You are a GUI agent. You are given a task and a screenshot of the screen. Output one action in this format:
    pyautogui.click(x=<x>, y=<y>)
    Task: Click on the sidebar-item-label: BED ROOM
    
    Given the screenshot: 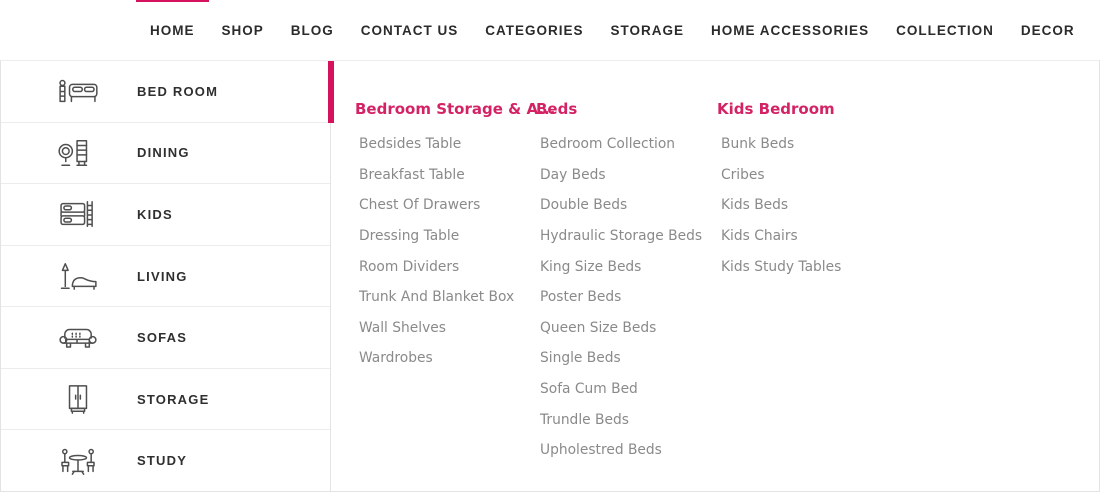 What is the action you would take?
    pyautogui.click(x=178, y=91)
    